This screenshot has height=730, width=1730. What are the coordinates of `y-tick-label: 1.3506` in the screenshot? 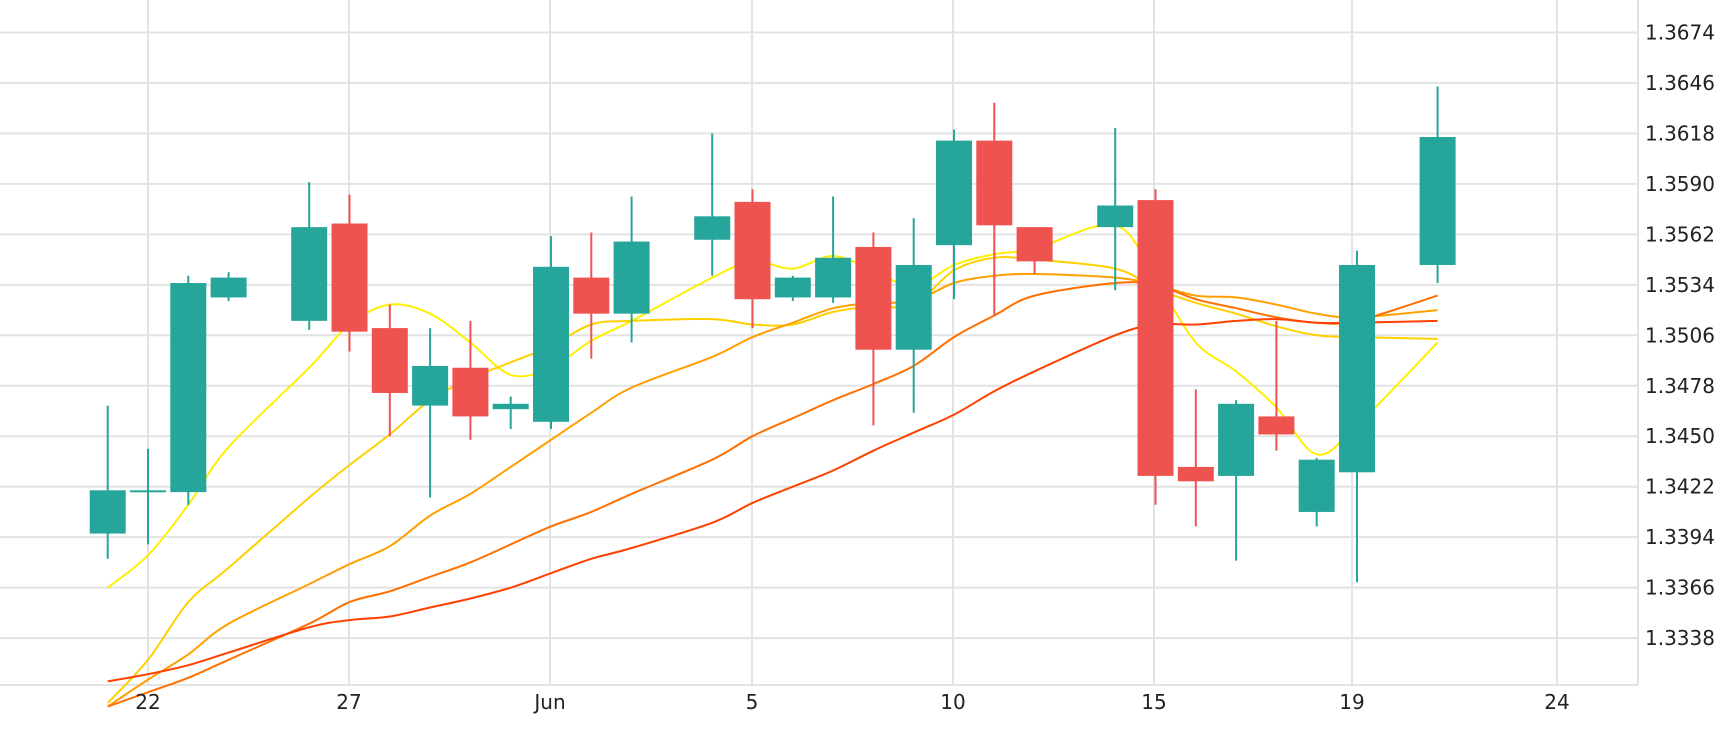 It's located at (1680, 335).